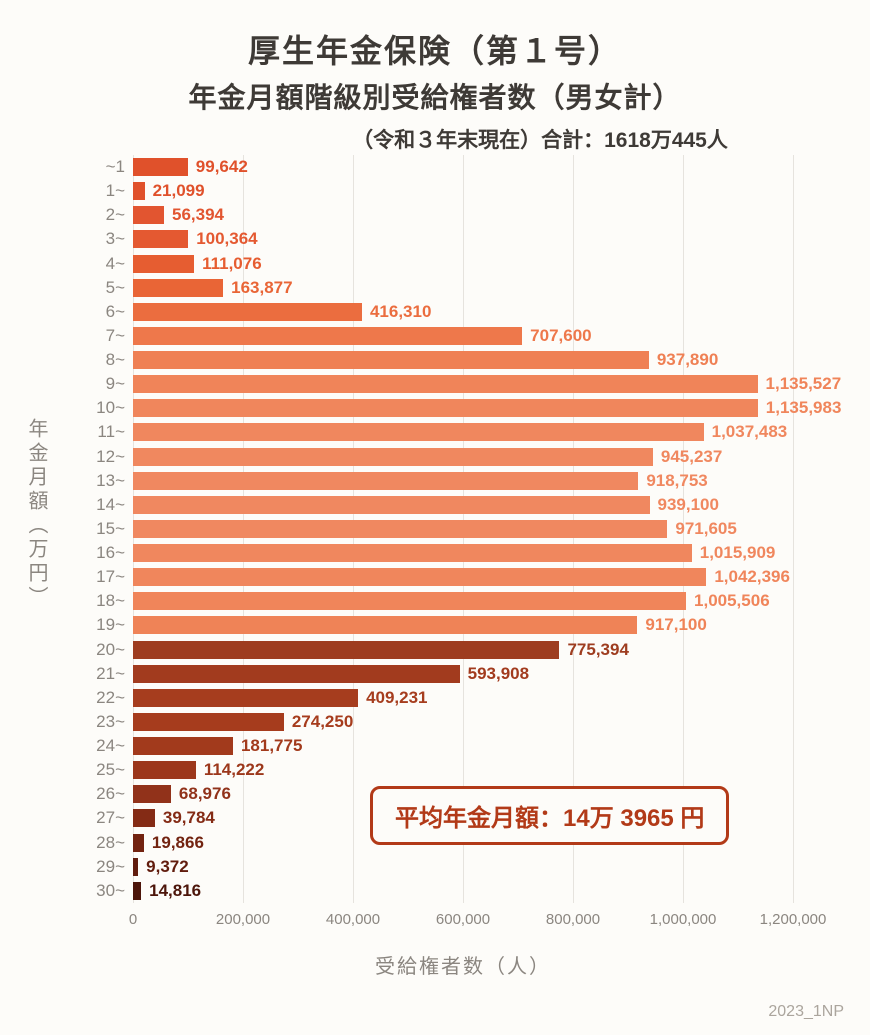 The width and height of the screenshot is (870, 1035). I want to click on watermark: 2023_1NP, so click(806, 1011).